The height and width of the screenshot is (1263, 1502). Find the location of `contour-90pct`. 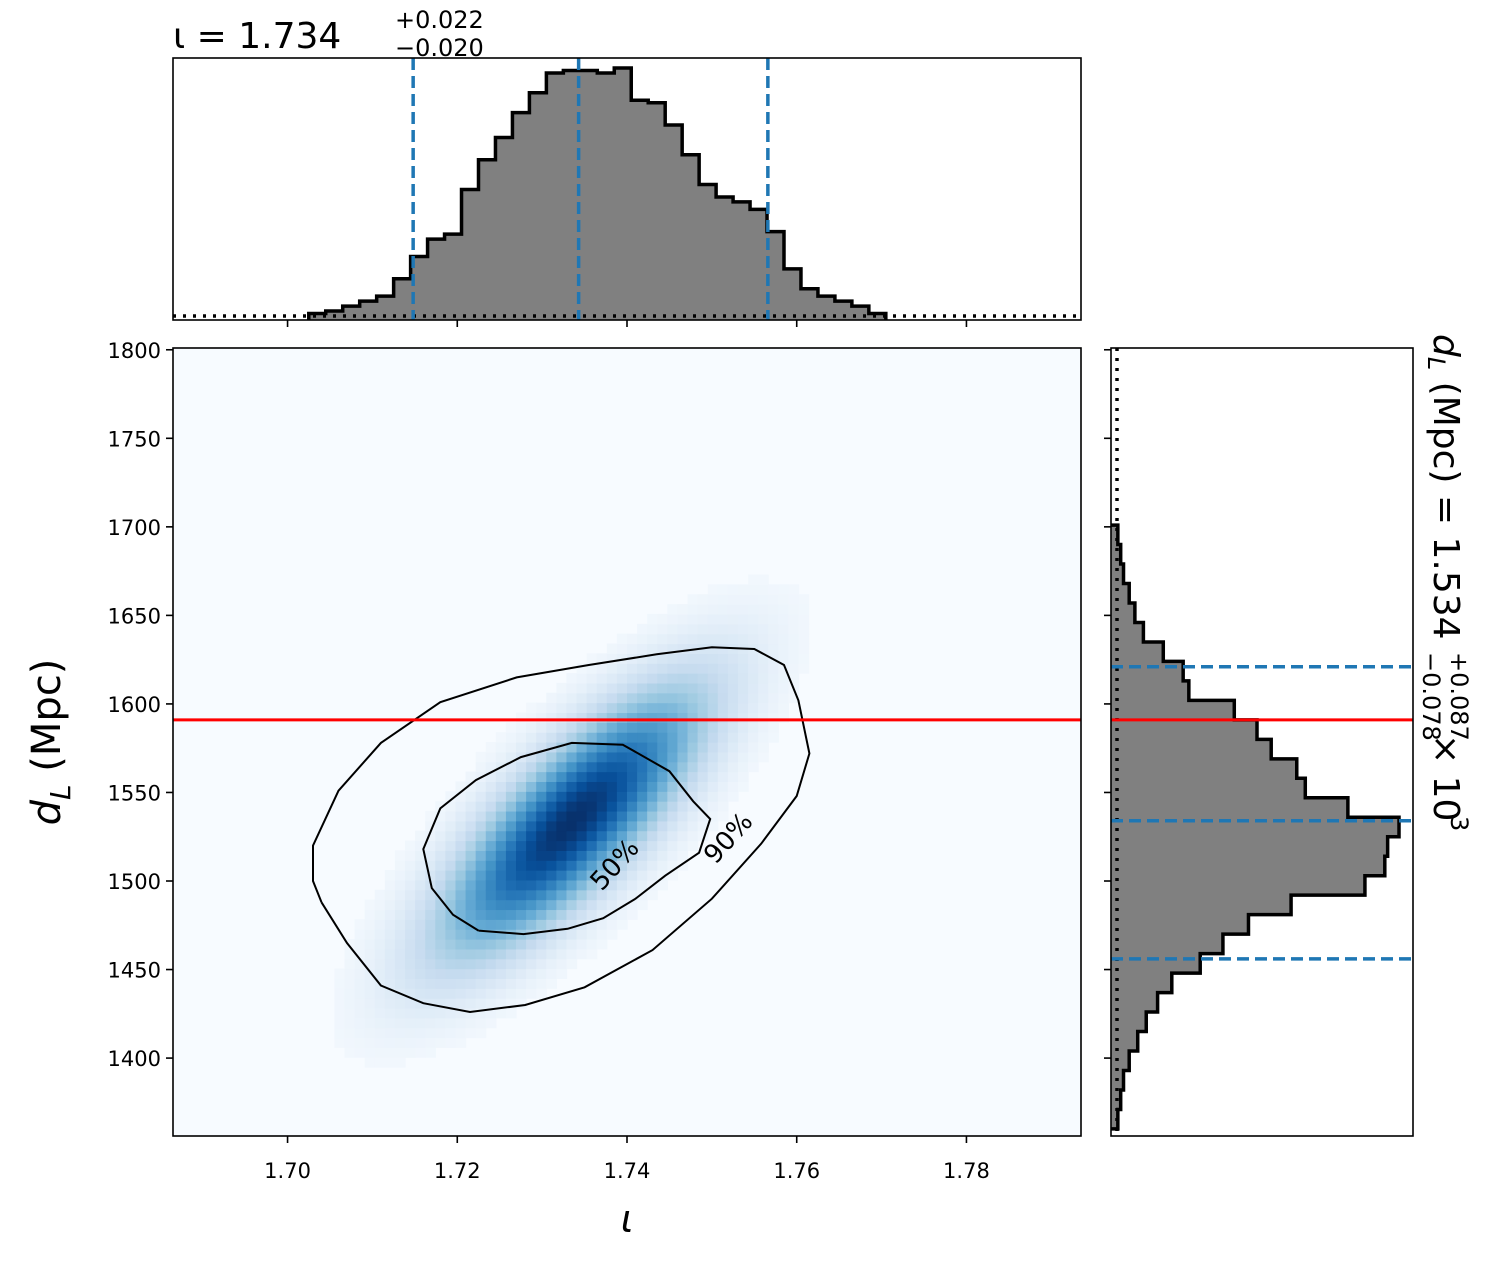

contour-90pct is located at coordinates (561, 830).